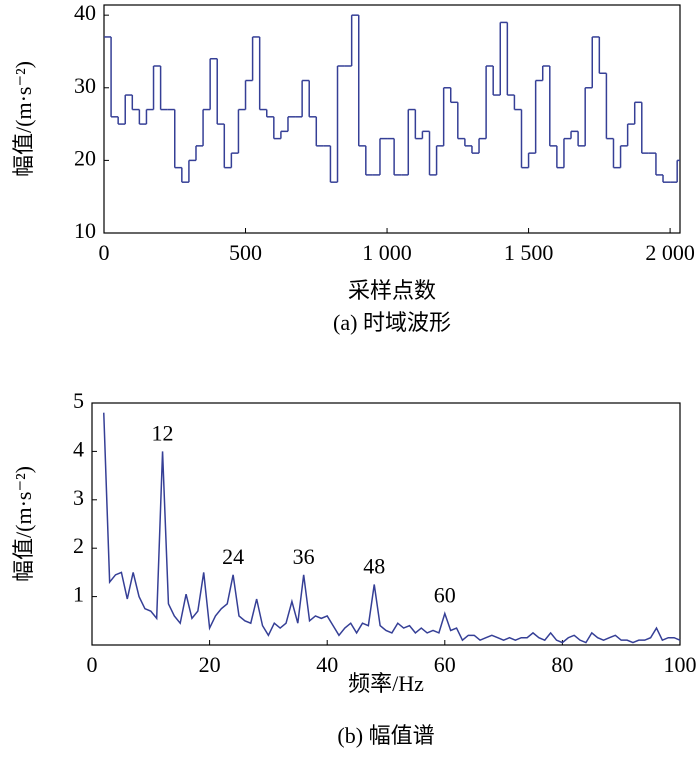 This screenshot has width=700, height=760. What do you see at coordinates (85, 12) in the screenshot?
I see `y-tick-label: 40` at bounding box center [85, 12].